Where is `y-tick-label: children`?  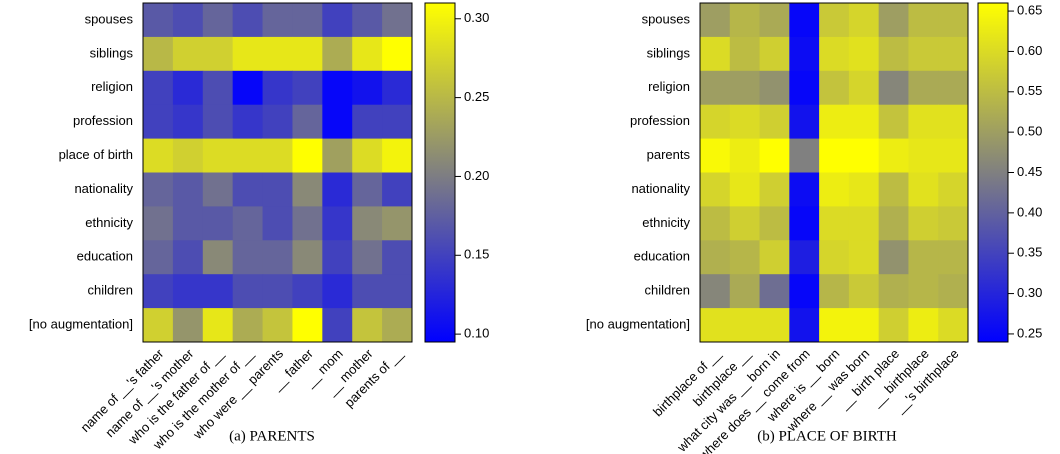
y-tick-label: children is located at coordinates (667, 290).